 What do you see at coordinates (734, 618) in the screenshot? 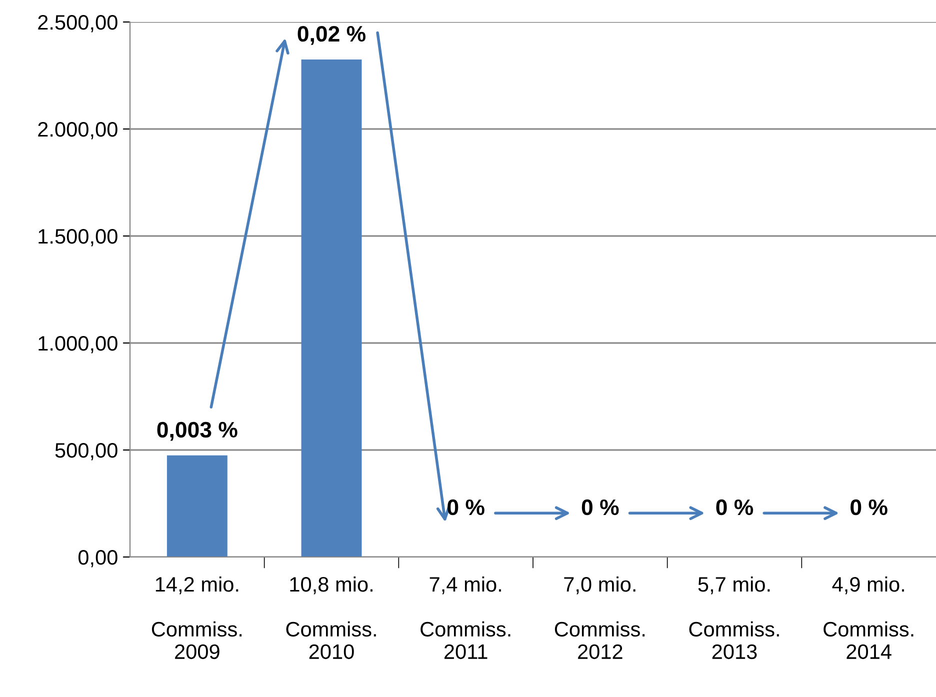
I see `category-label: 5,7 mio. Commiss. 2013` at bounding box center [734, 618].